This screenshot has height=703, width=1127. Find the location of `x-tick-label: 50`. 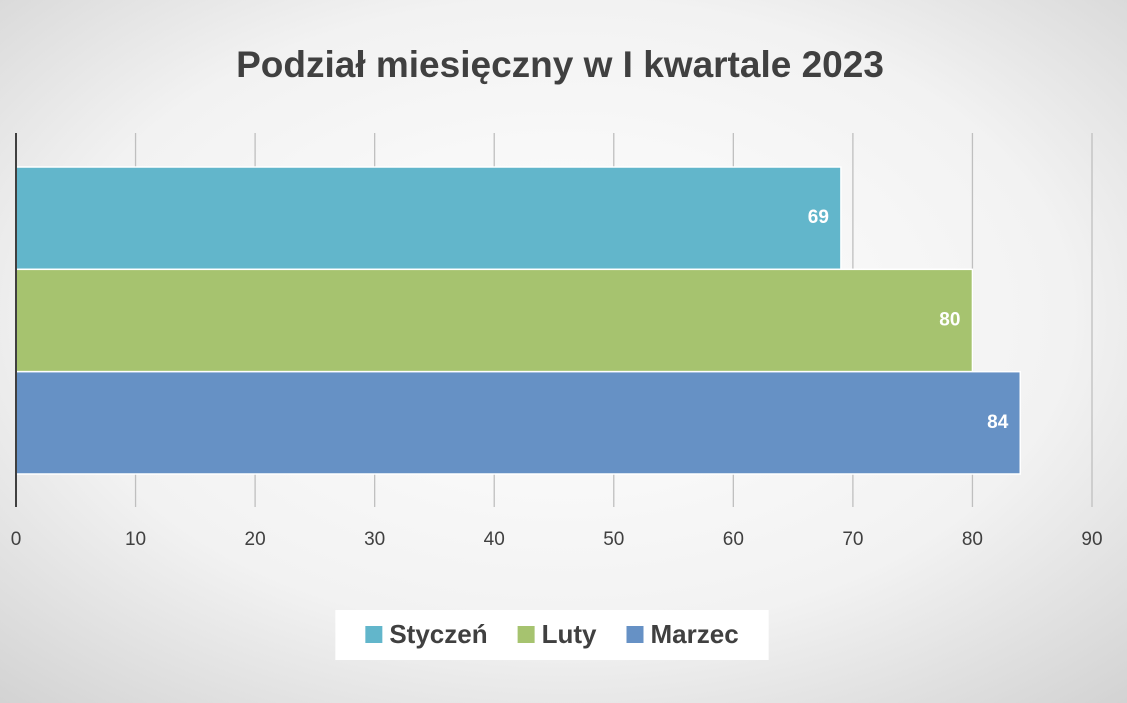

x-tick-label: 50 is located at coordinates (613, 539).